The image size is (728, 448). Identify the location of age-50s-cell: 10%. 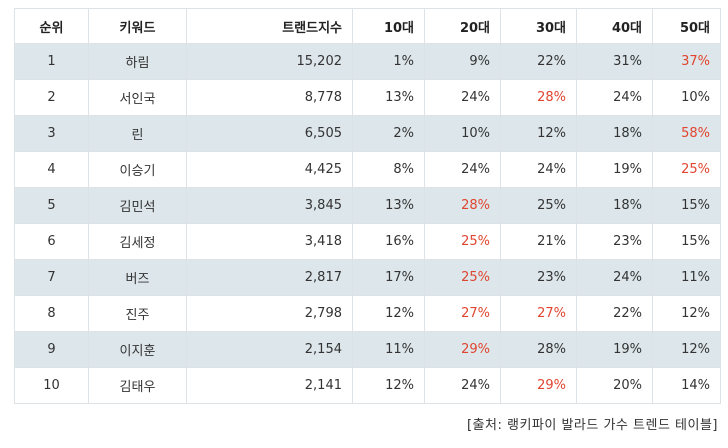
(686, 97).